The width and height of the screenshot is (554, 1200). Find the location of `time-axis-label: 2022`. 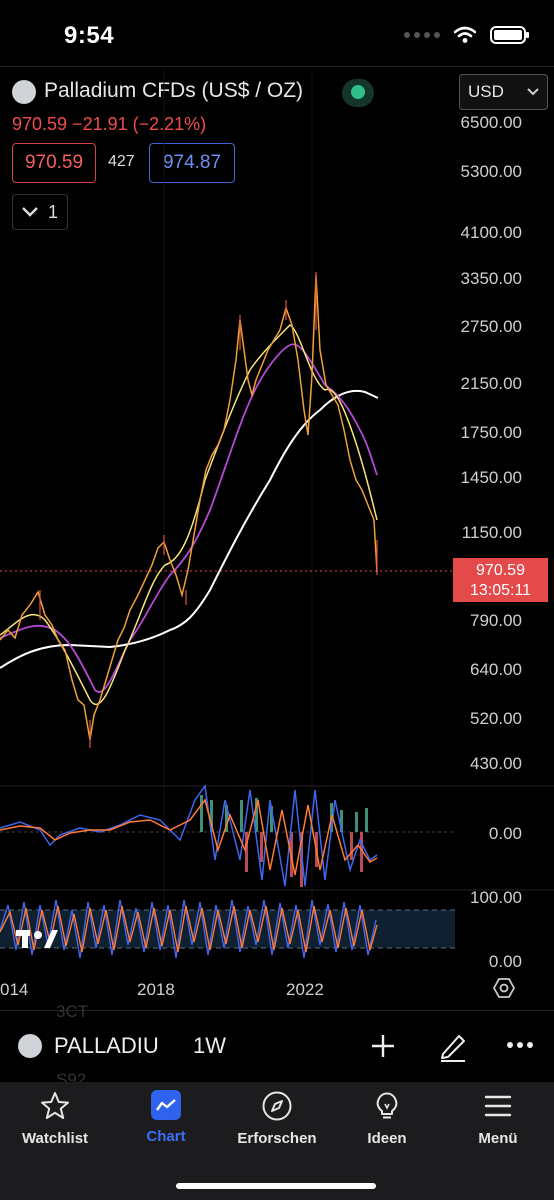

time-axis-label: 2022 is located at coordinates (305, 989).